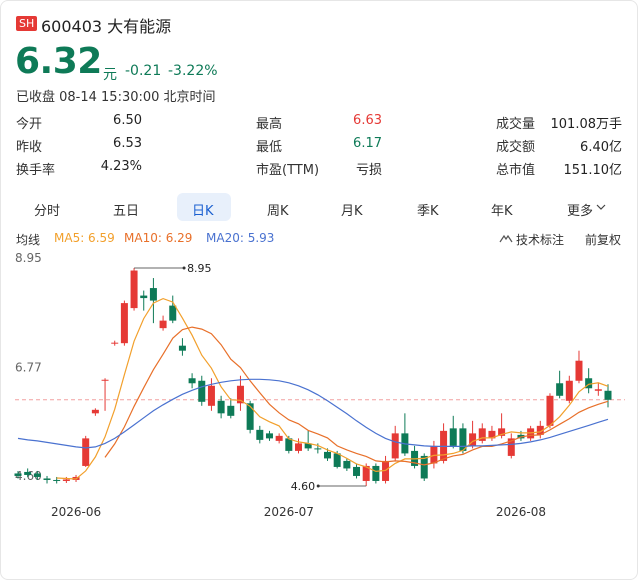 The height and width of the screenshot is (580, 638). Describe the element at coordinates (203, 211) in the screenshot. I see `tab: 日K` at that location.